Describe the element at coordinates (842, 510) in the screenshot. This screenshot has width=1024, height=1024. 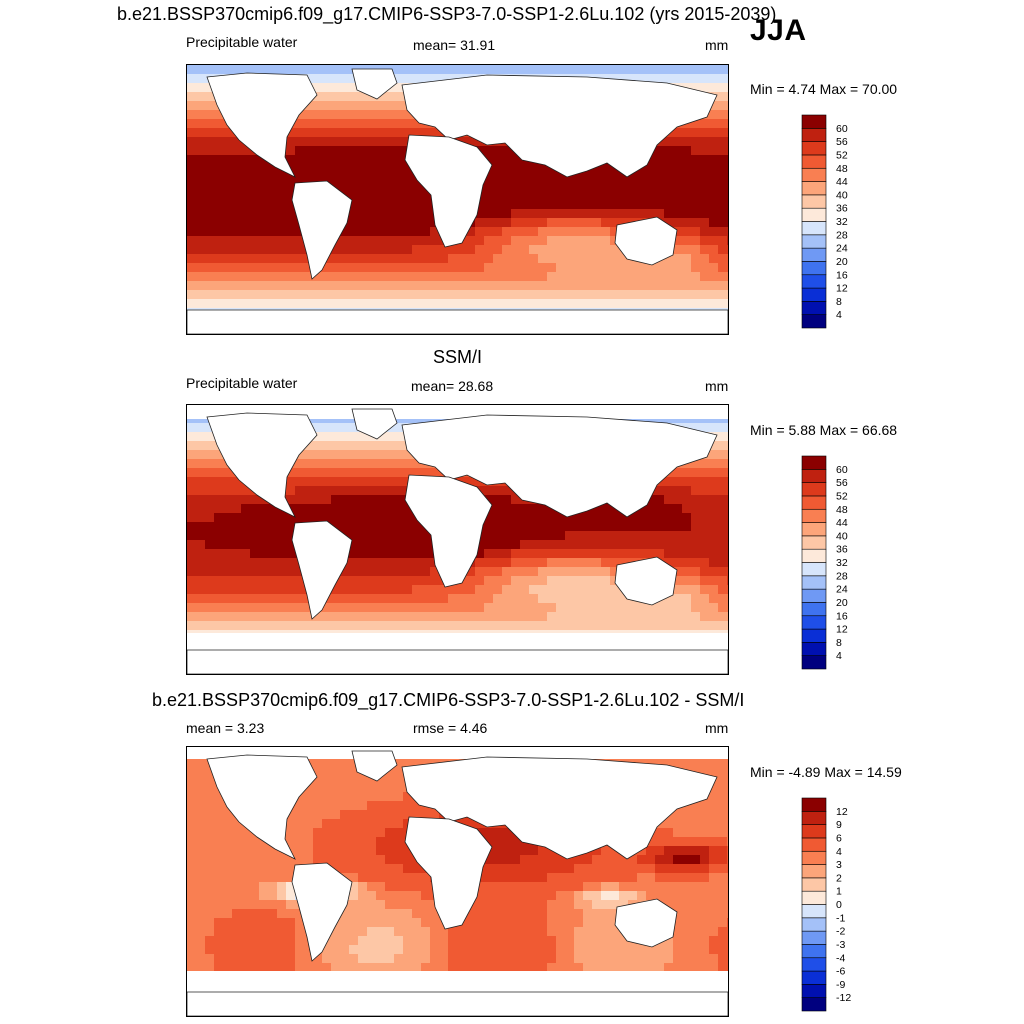
I see `colorbar-tick-label: 48` at that location.